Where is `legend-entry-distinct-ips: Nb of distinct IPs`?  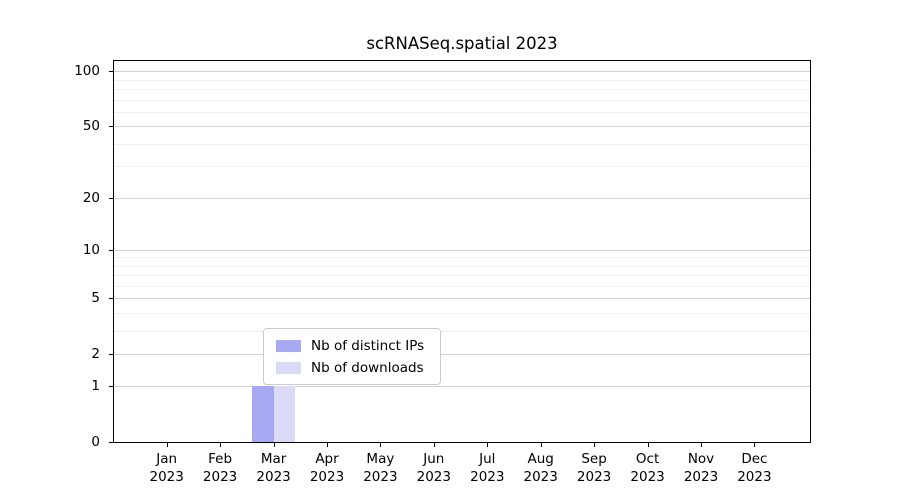 legend-entry-distinct-ips: Nb of distinct IPs is located at coordinates (354, 345).